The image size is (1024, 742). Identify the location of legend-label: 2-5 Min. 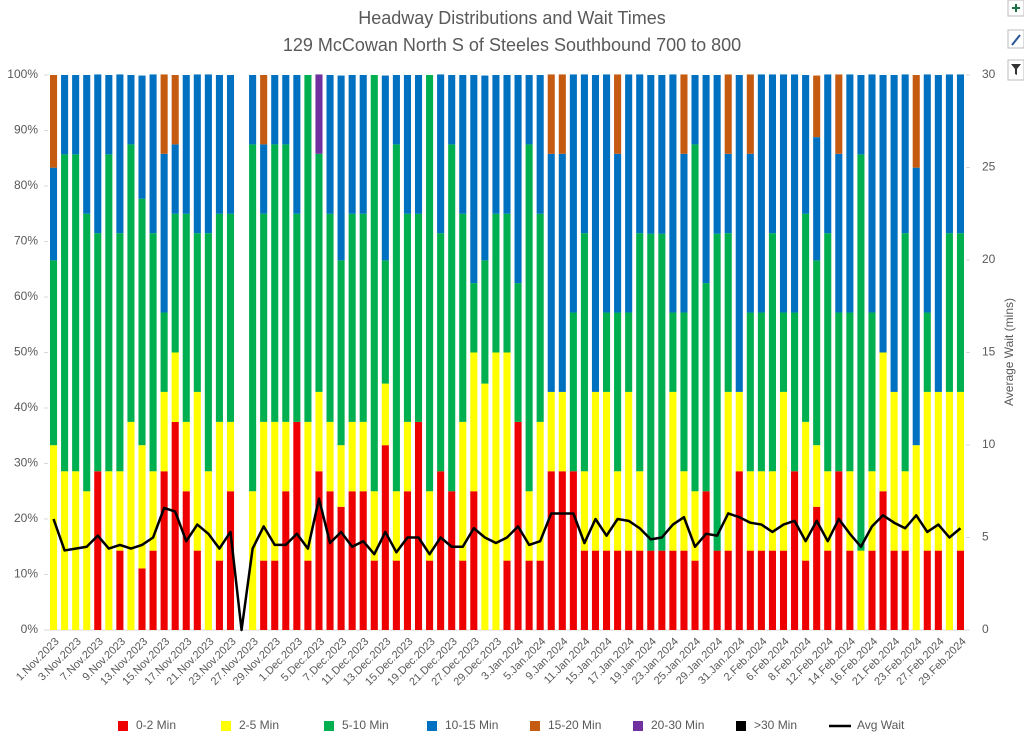
(259, 725).